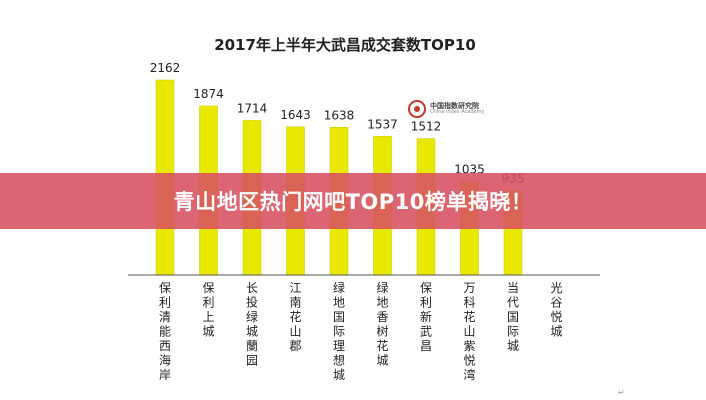 The width and height of the screenshot is (706, 400). Describe the element at coordinates (556, 310) in the screenshot. I see `category-label-10: 光谷悦城` at that location.